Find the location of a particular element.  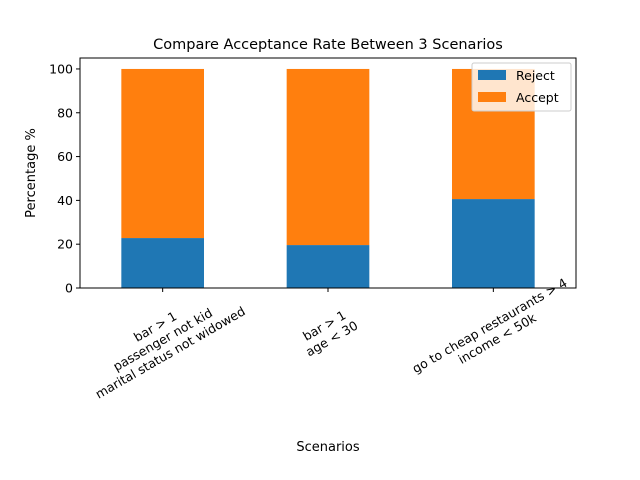

y-tick-label: 20 is located at coordinates (65, 244).